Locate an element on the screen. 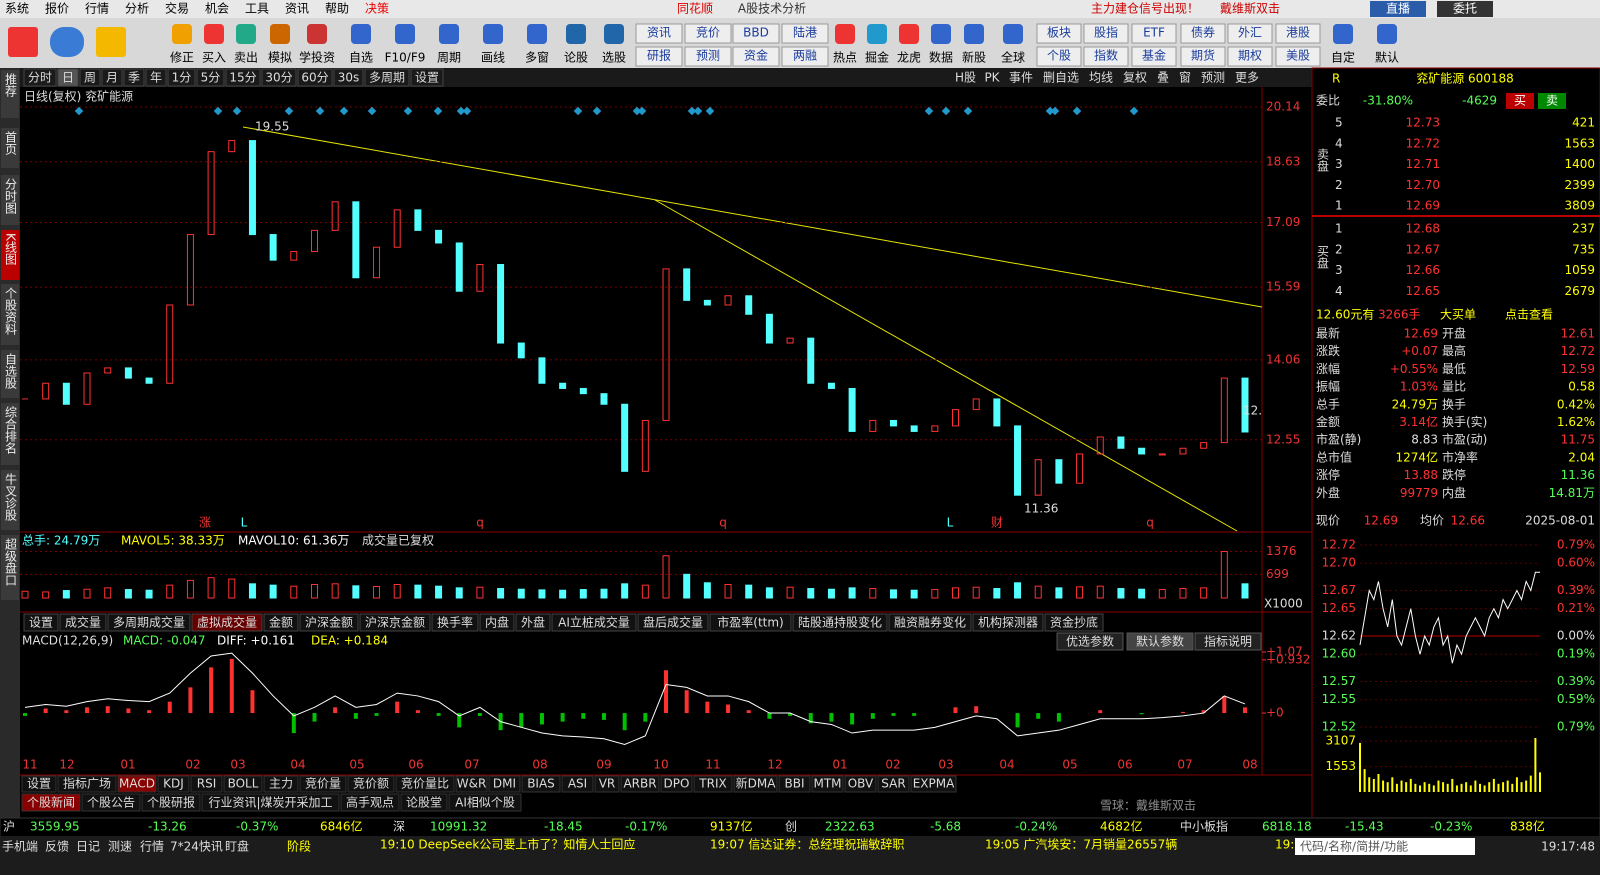 This screenshot has width=1600, height=875. toolbar-button: 论股 is located at coordinates (576, 58).